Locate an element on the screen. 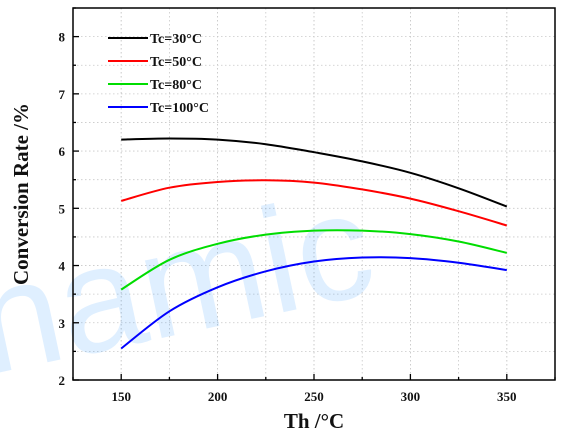 The width and height of the screenshot is (577, 444). x-tick-label: 250 is located at coordinates (314, 396).